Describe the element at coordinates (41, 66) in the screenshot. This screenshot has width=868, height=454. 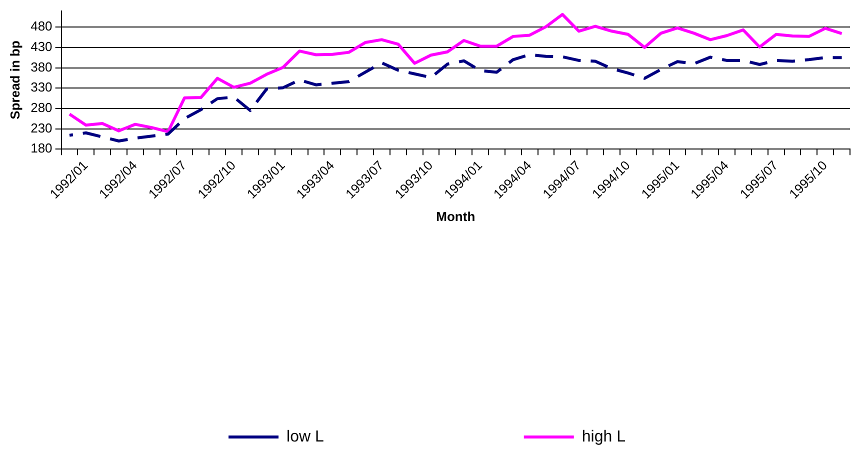
I see `y-tick-label: 380` at that location.